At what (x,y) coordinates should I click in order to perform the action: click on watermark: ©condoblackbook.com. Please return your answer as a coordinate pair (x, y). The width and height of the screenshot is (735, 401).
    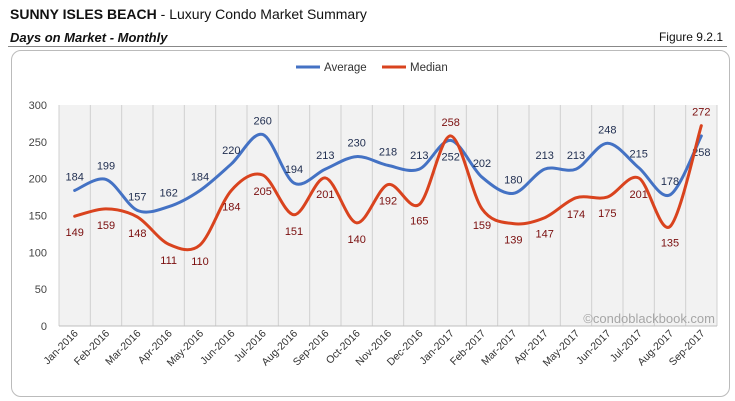
    Looking at the image, I should click on (649, 318).